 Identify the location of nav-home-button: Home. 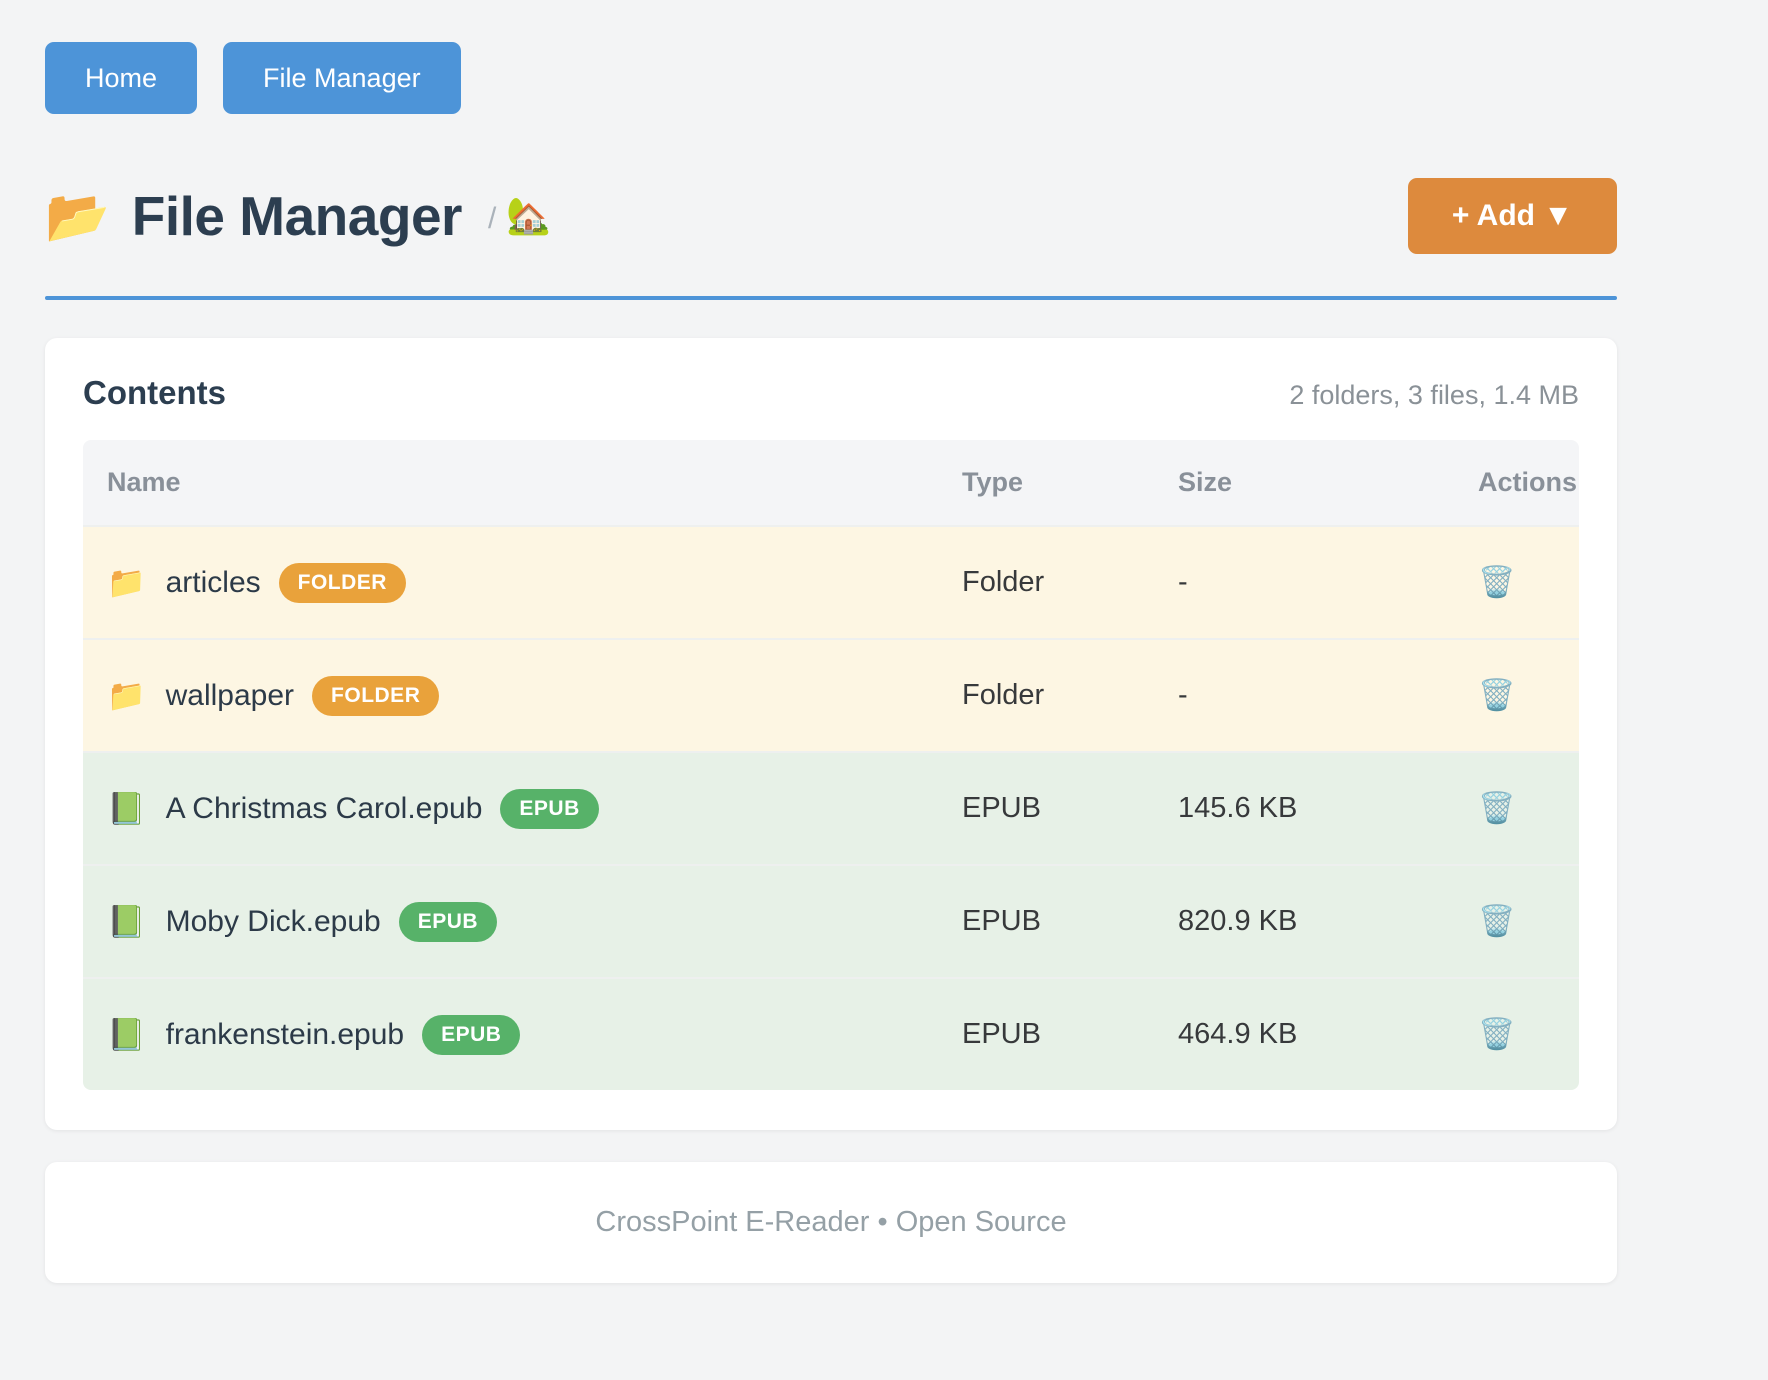
(121, 78).